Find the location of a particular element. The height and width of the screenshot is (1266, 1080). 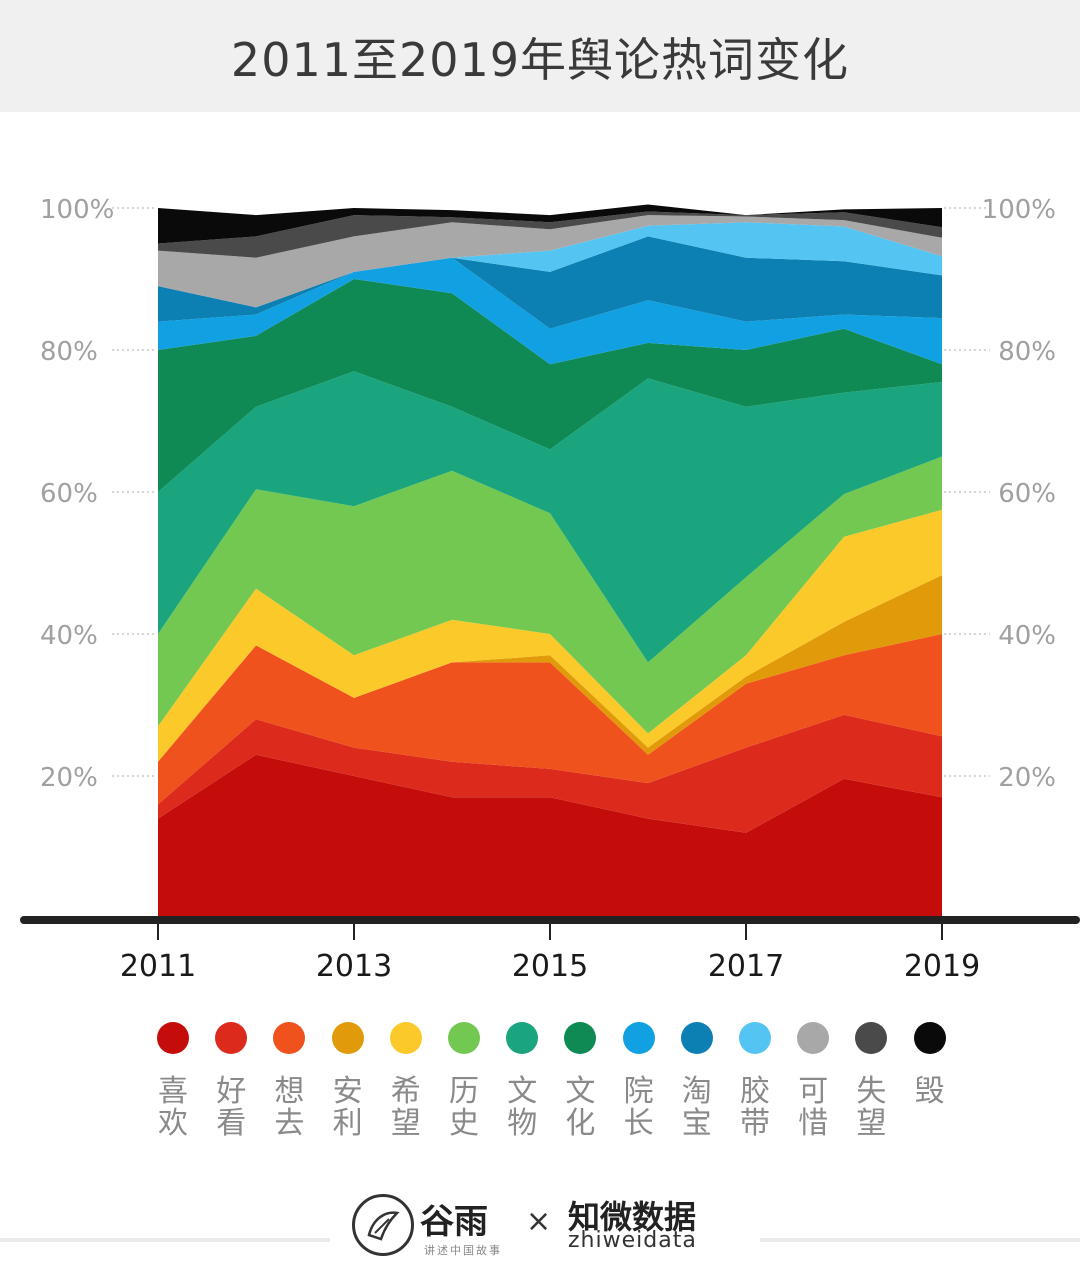

title-banner: 2011至2019年舆论热词变化 is located at coordinates (540, 56).